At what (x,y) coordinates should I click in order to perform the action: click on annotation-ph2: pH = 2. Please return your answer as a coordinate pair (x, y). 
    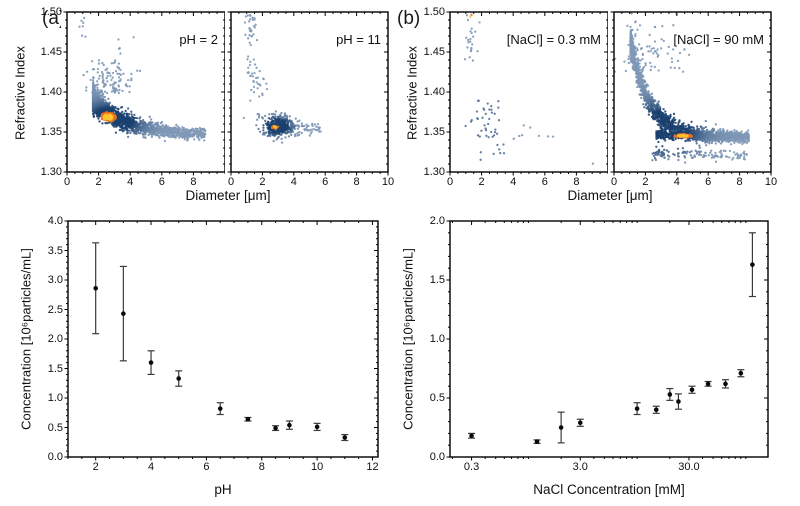
    Looking at the image, I should click on (198, 39).